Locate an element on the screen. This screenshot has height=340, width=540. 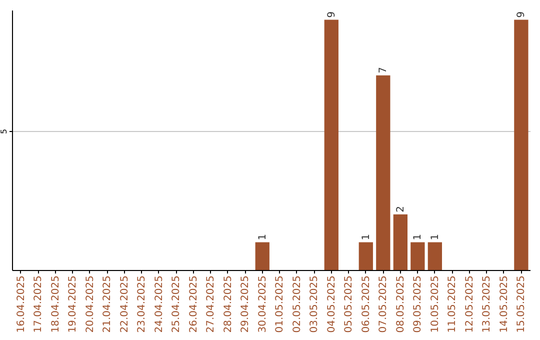
data-label: 2 is located at coordinates (400, 209).